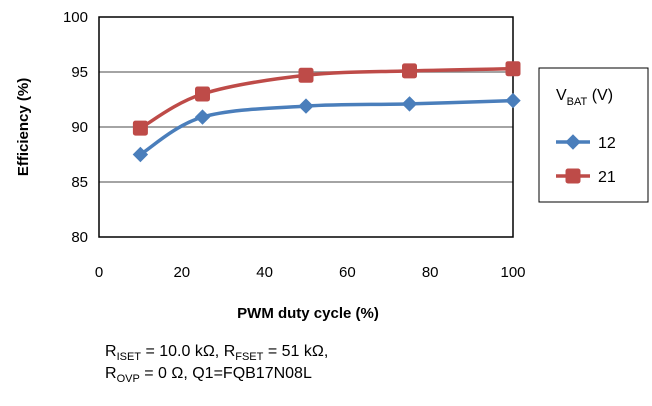  I want to click on x-tick-label: 80, so click(430, 272).